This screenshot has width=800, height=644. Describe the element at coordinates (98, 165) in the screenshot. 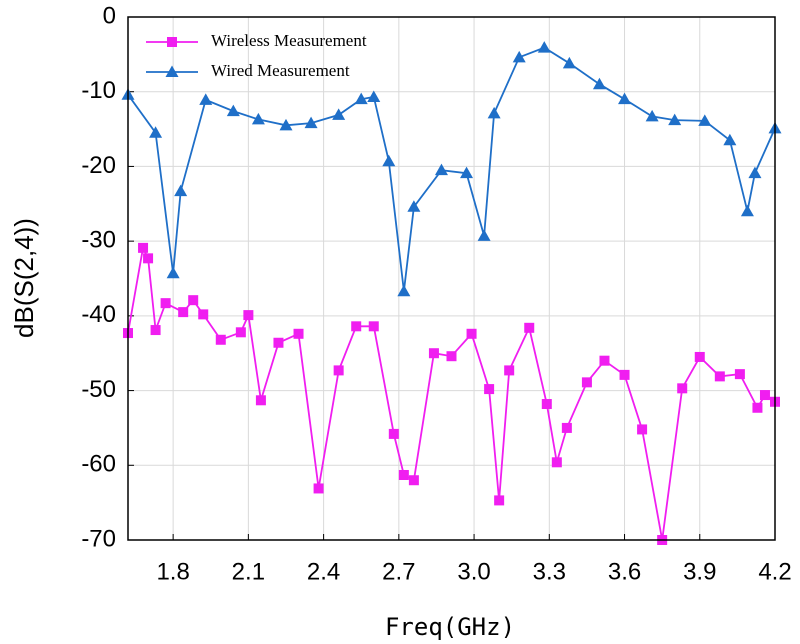

I see `y-tick-label: -20` at that location.